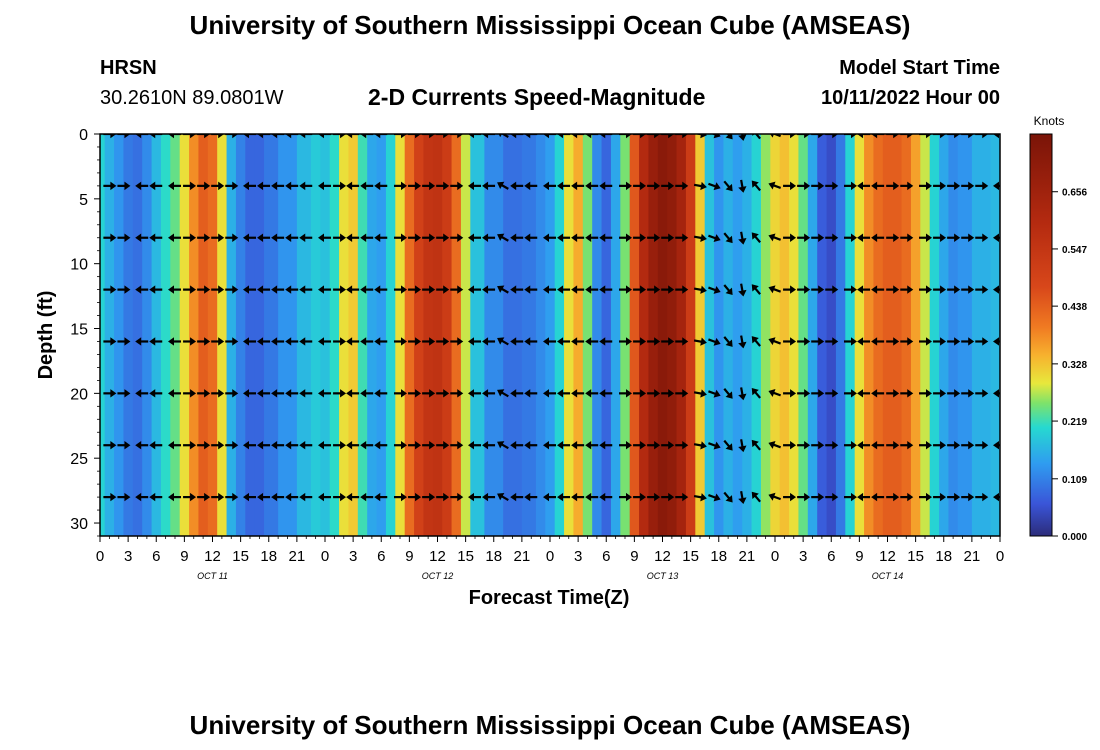  What do you see at coordinates (79, 330) in the screenshot?
I see `y-tick-label: 15` at bounding box center [79, 330].